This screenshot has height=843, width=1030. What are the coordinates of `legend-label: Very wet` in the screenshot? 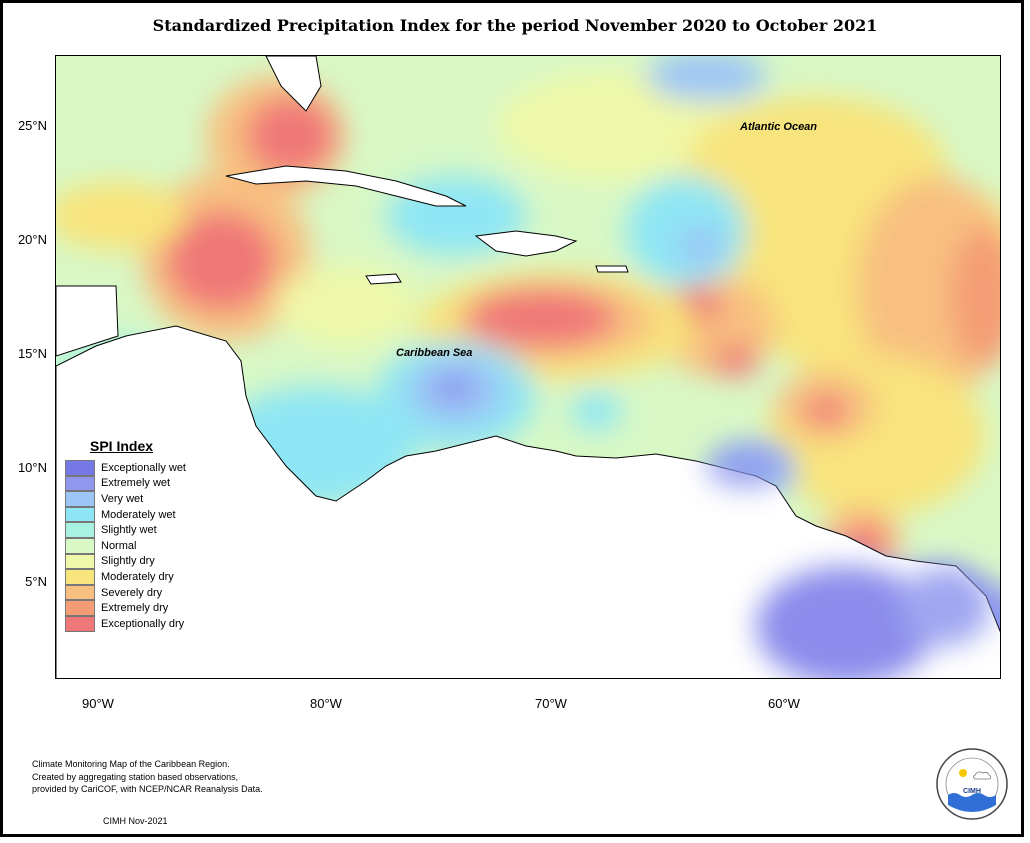 It's located at (122, 498).